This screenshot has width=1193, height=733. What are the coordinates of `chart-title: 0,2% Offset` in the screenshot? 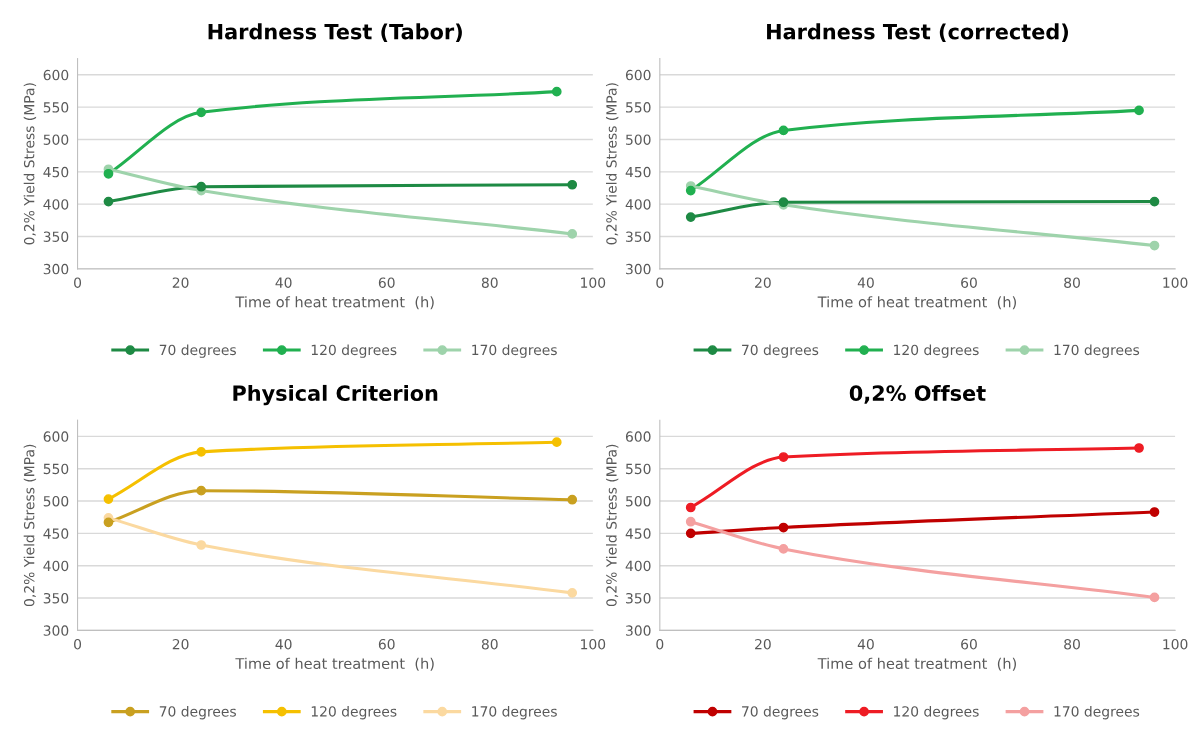 It's located at (917, 394).